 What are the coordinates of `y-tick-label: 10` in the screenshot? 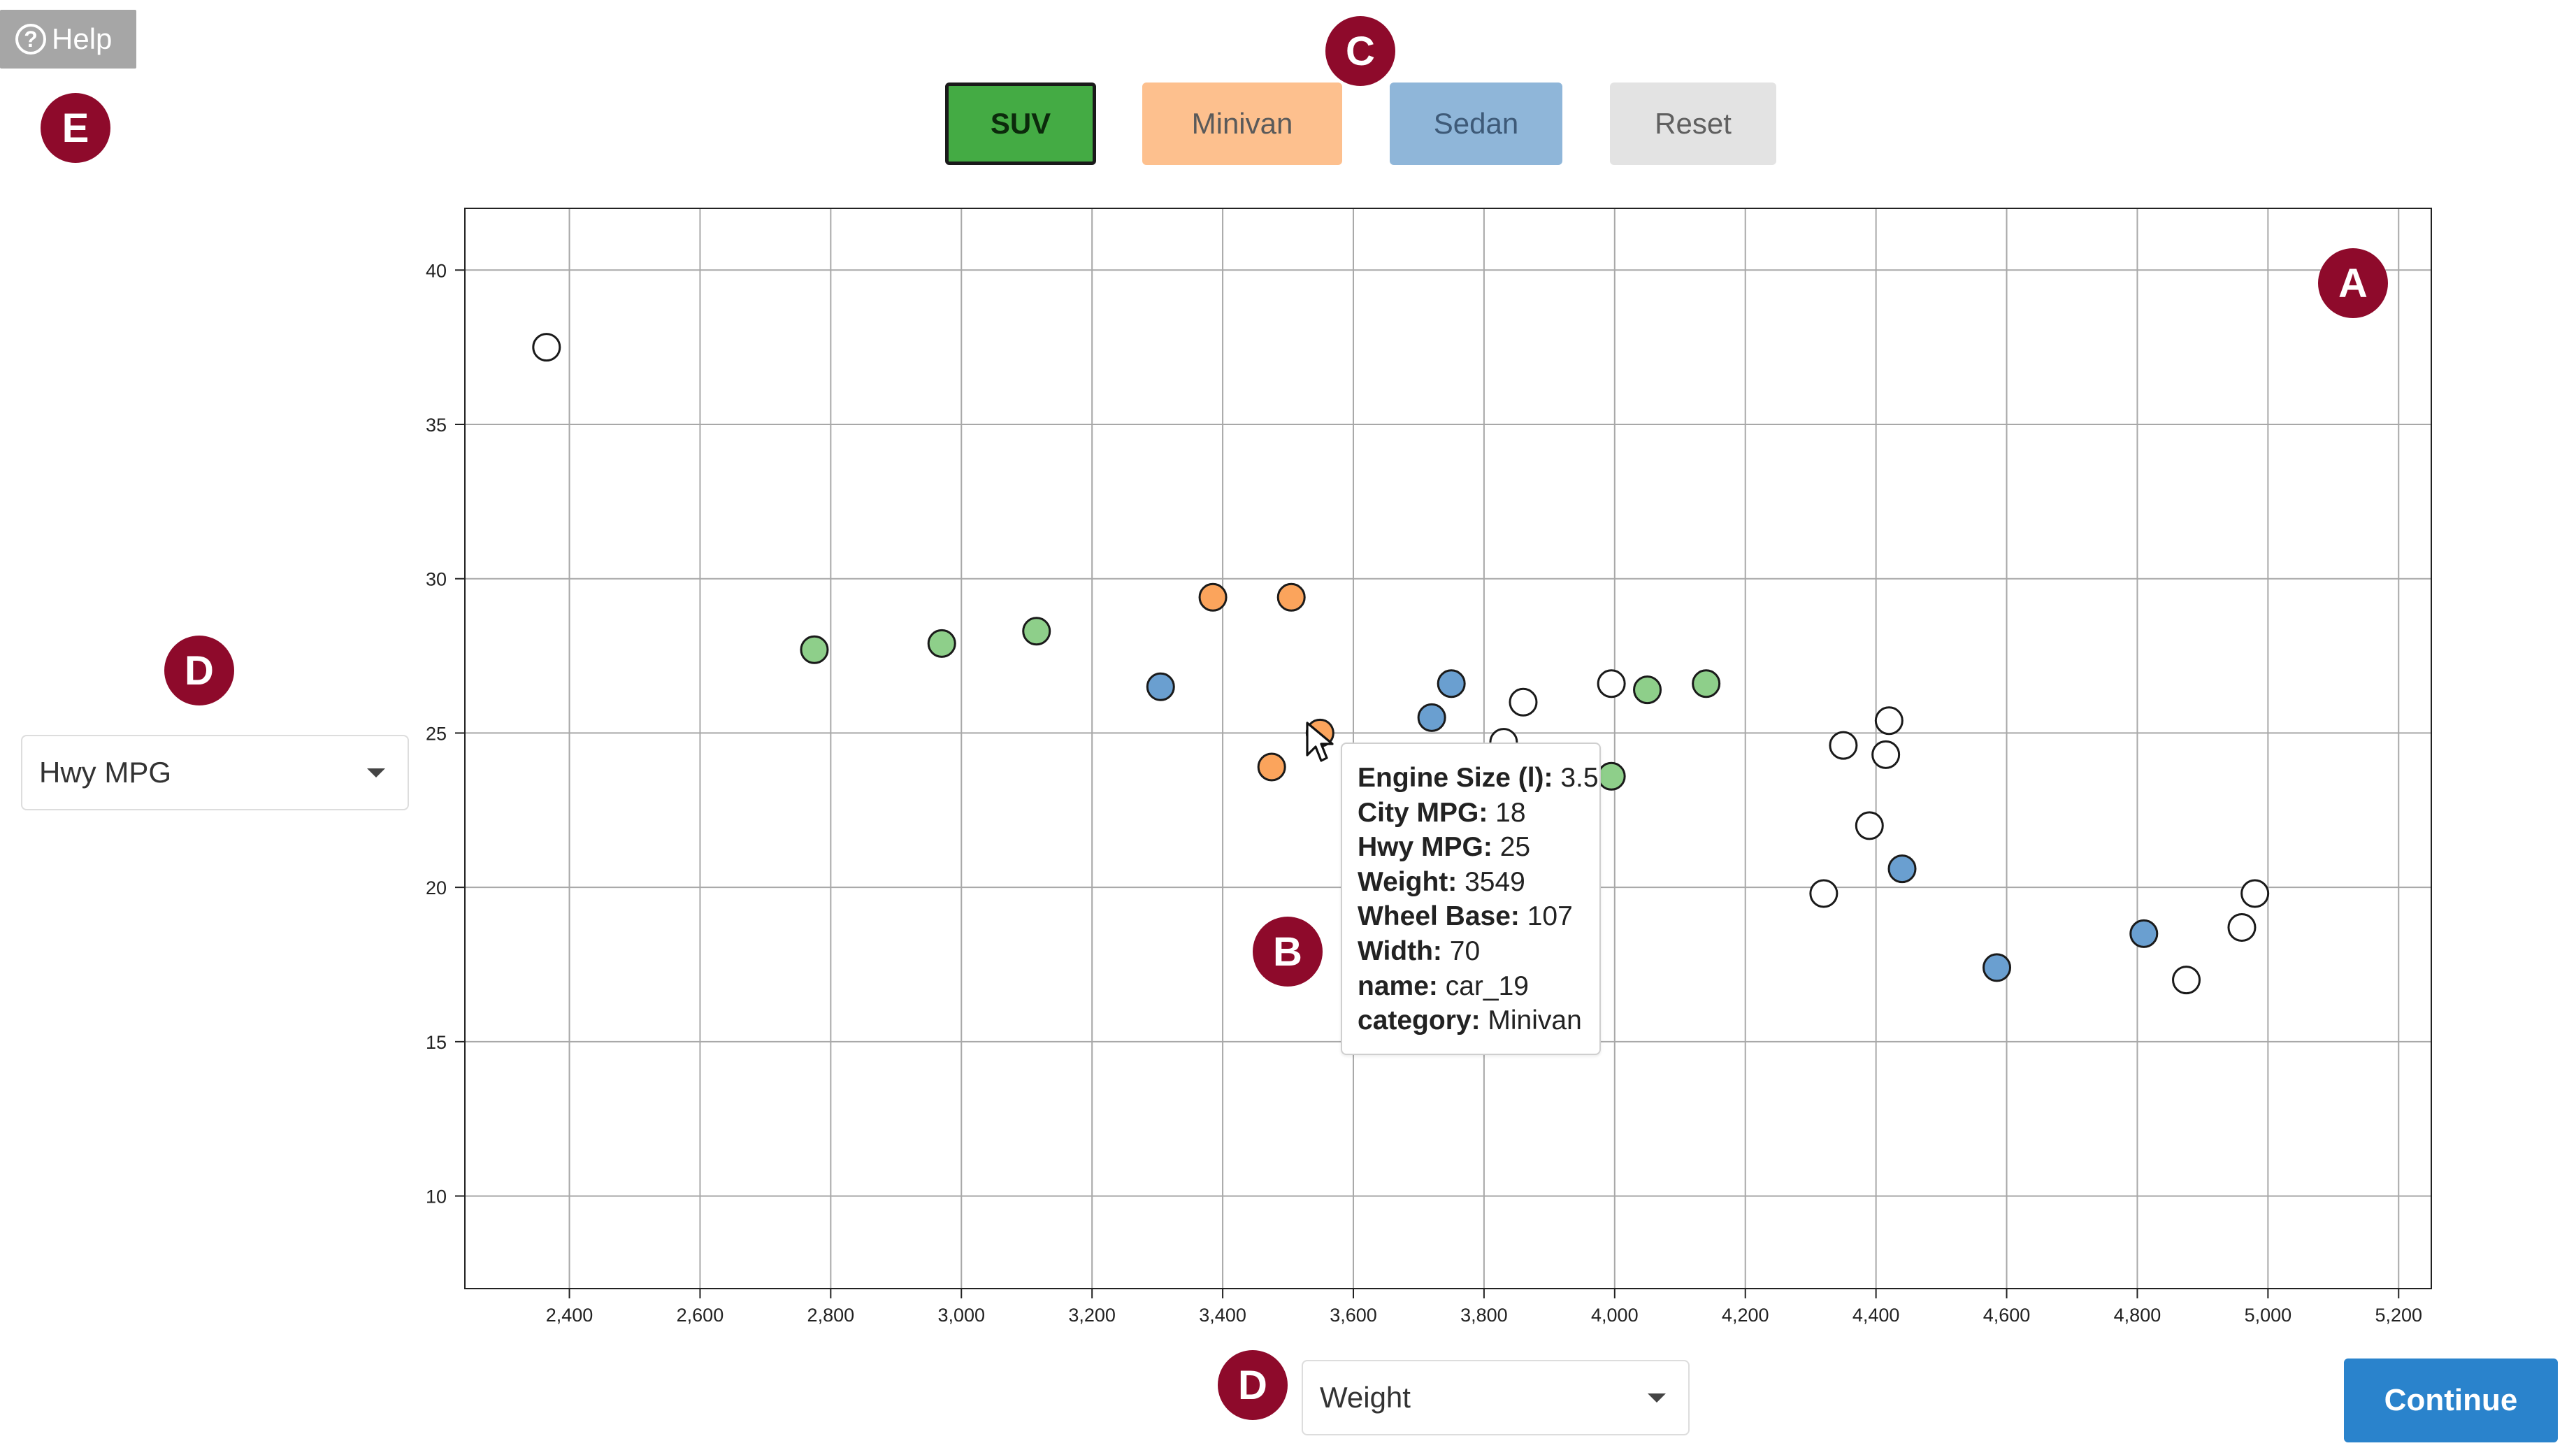 It's located at (436, 1197).